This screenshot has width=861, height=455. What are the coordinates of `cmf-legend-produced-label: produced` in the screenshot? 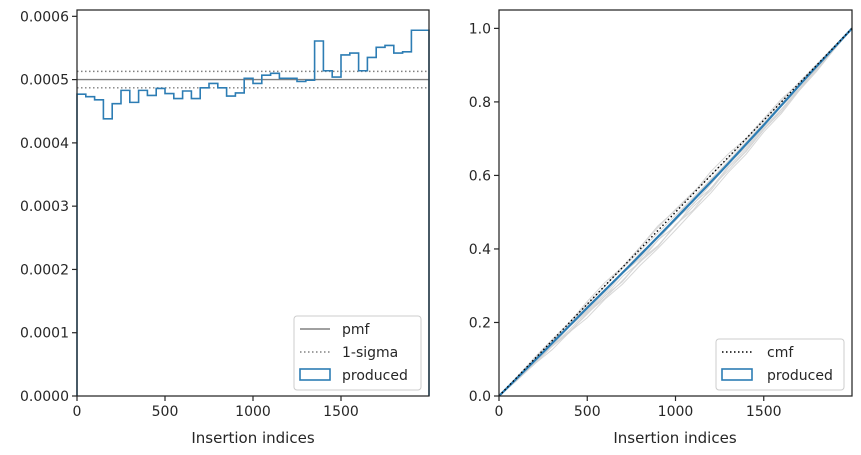 It's located at (800, 376).